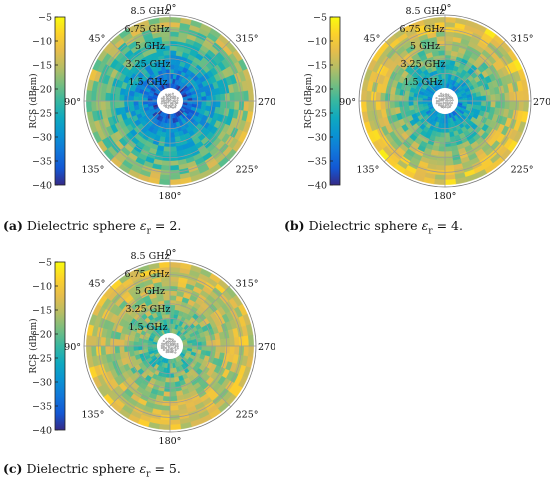 This screenshot has height=480, width=550. What do you see at coordinates (430, 231) in the screenshot?
I see `caption-b-subscript: r` at bounding box center [430, 231].